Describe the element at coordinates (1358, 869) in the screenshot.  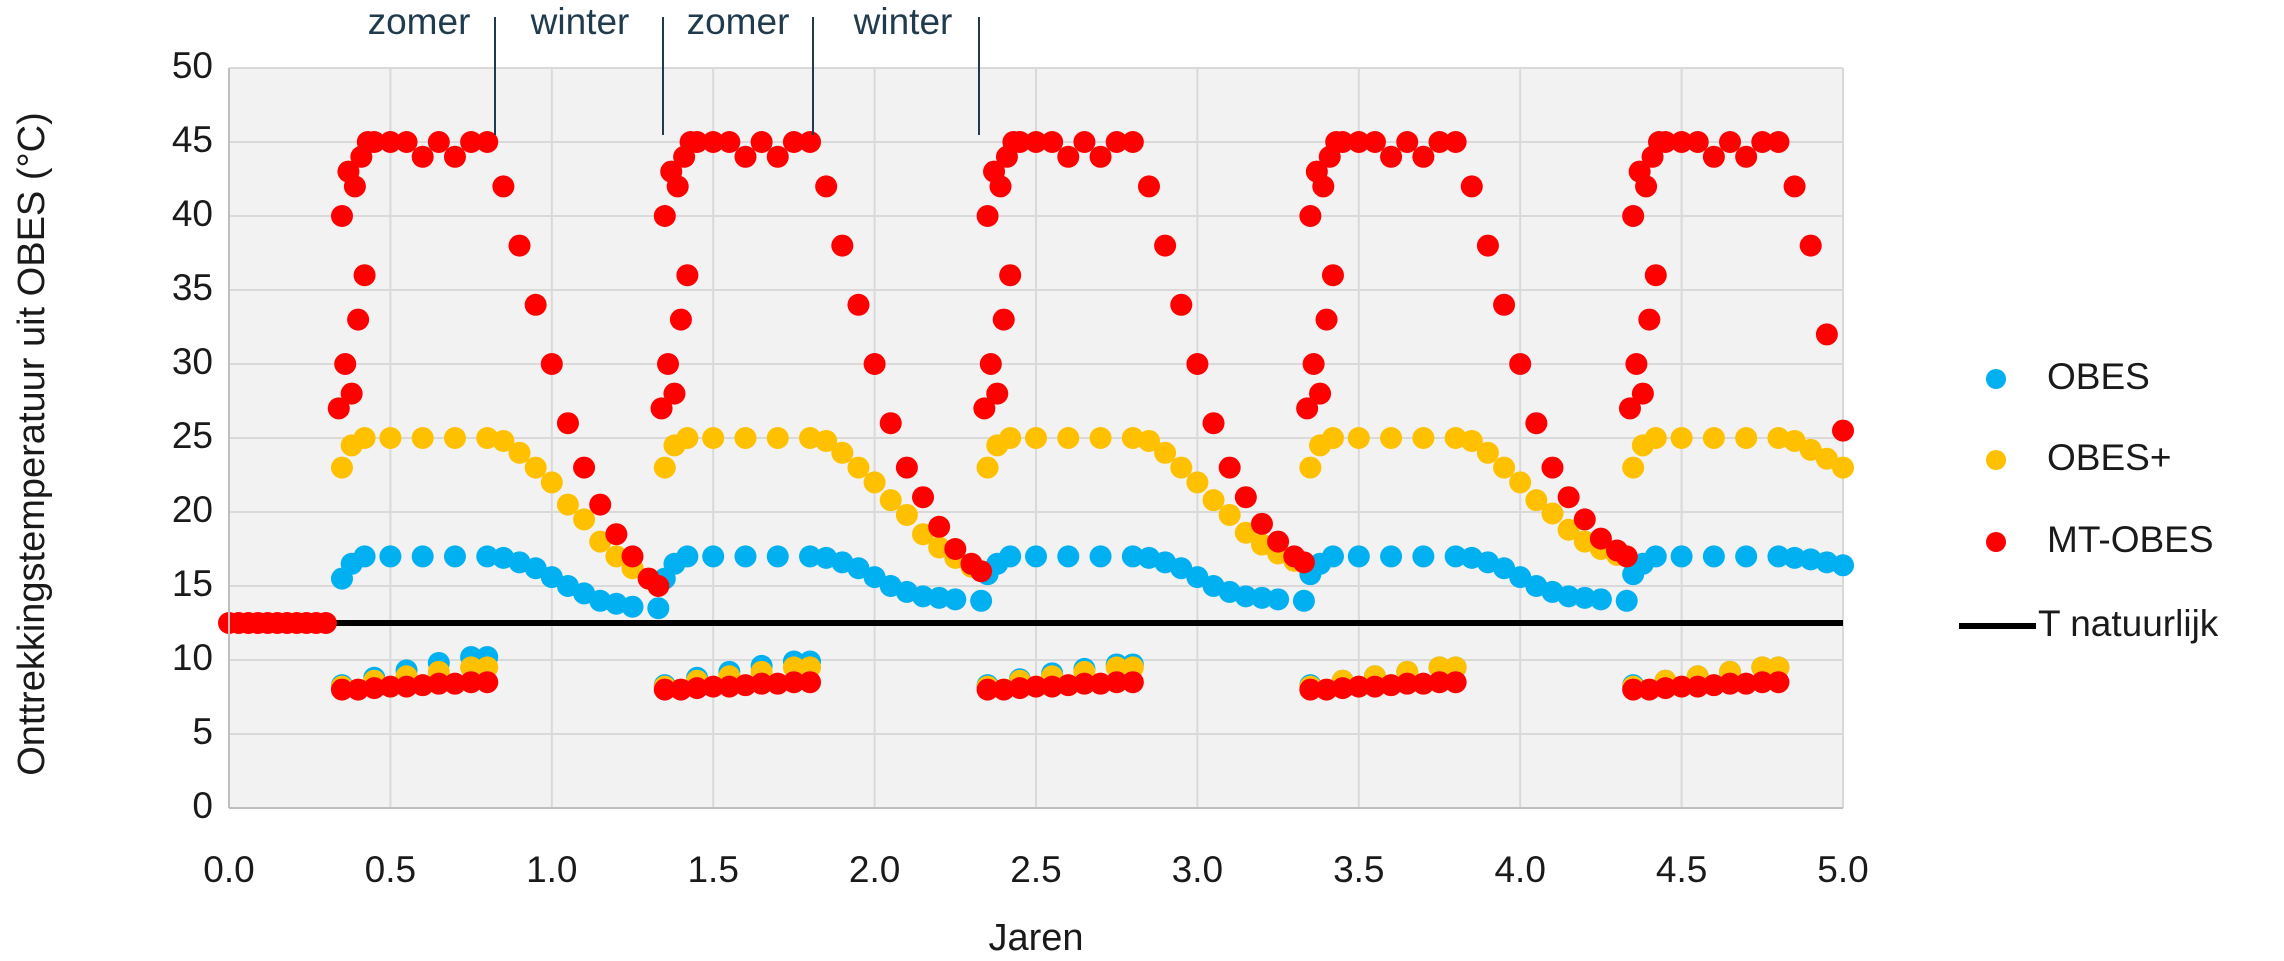
I see `x-tick-label: 3.5` at that location.